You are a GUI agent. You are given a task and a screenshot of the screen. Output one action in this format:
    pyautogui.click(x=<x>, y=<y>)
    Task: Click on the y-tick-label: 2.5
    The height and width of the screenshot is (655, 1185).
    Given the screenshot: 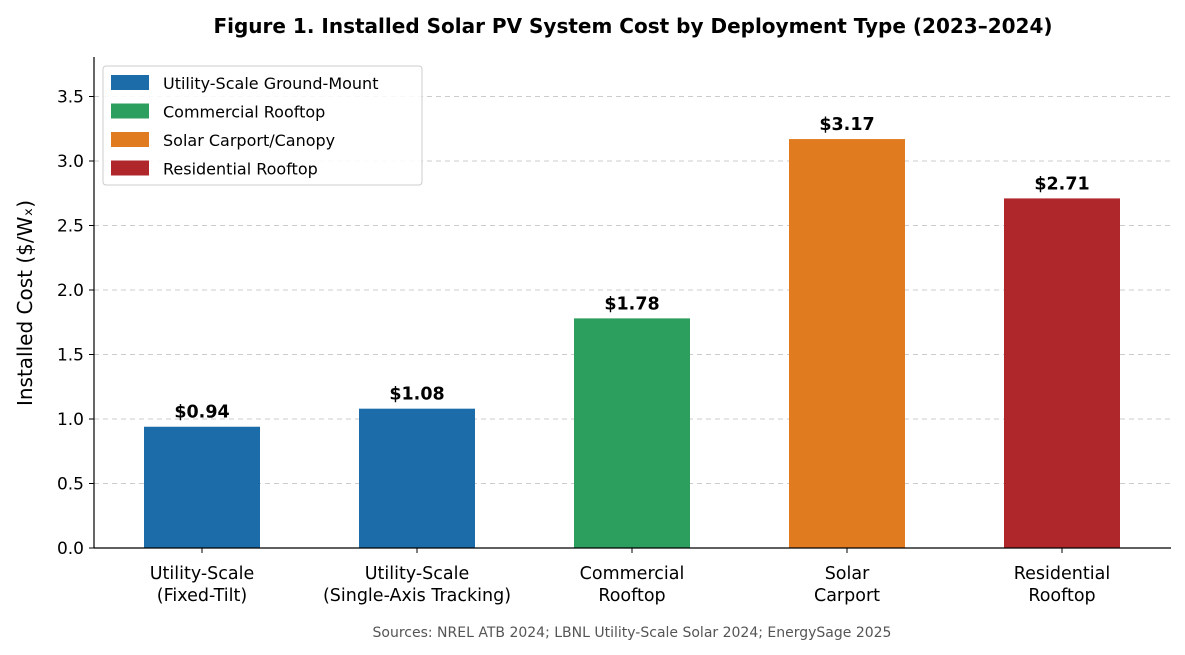 What is the action you would take?
    pyautogui.click(x=70, y=227)
    